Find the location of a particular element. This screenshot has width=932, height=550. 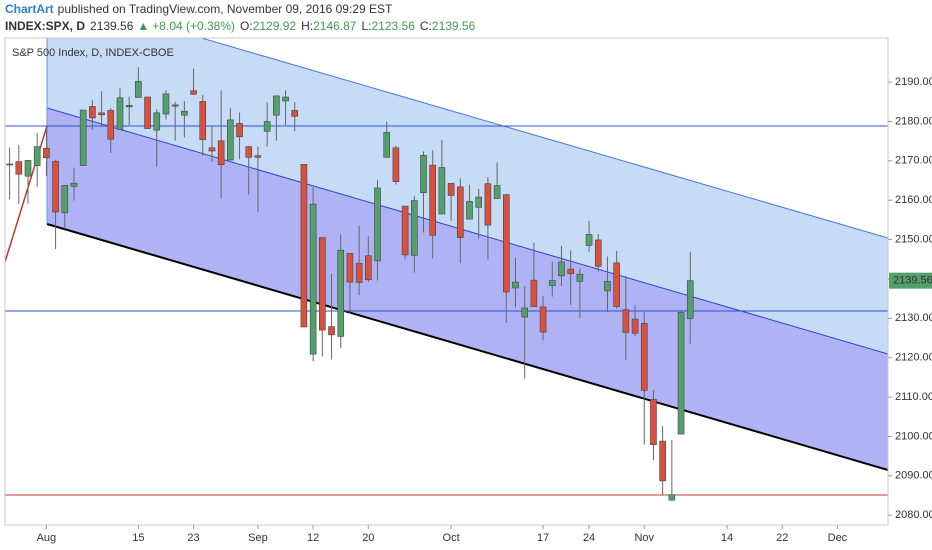

symbol: INDEX:SPX, D is located at coordinates (45, 26).